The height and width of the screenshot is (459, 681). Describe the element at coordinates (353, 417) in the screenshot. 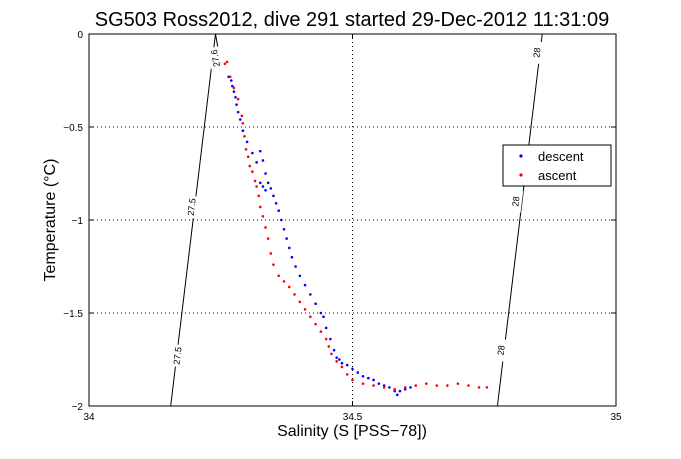

I see `x-tick-label: 34.5` at that location.